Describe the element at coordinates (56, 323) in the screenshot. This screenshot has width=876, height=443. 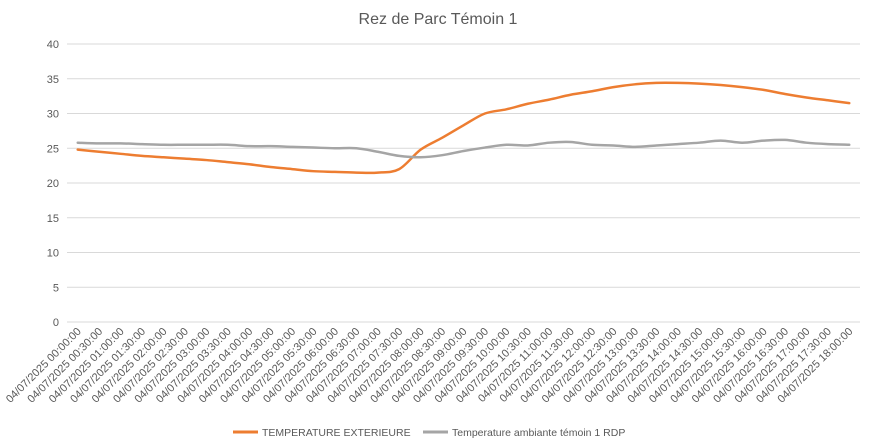
I see `y-tick-label: 0` at that location.